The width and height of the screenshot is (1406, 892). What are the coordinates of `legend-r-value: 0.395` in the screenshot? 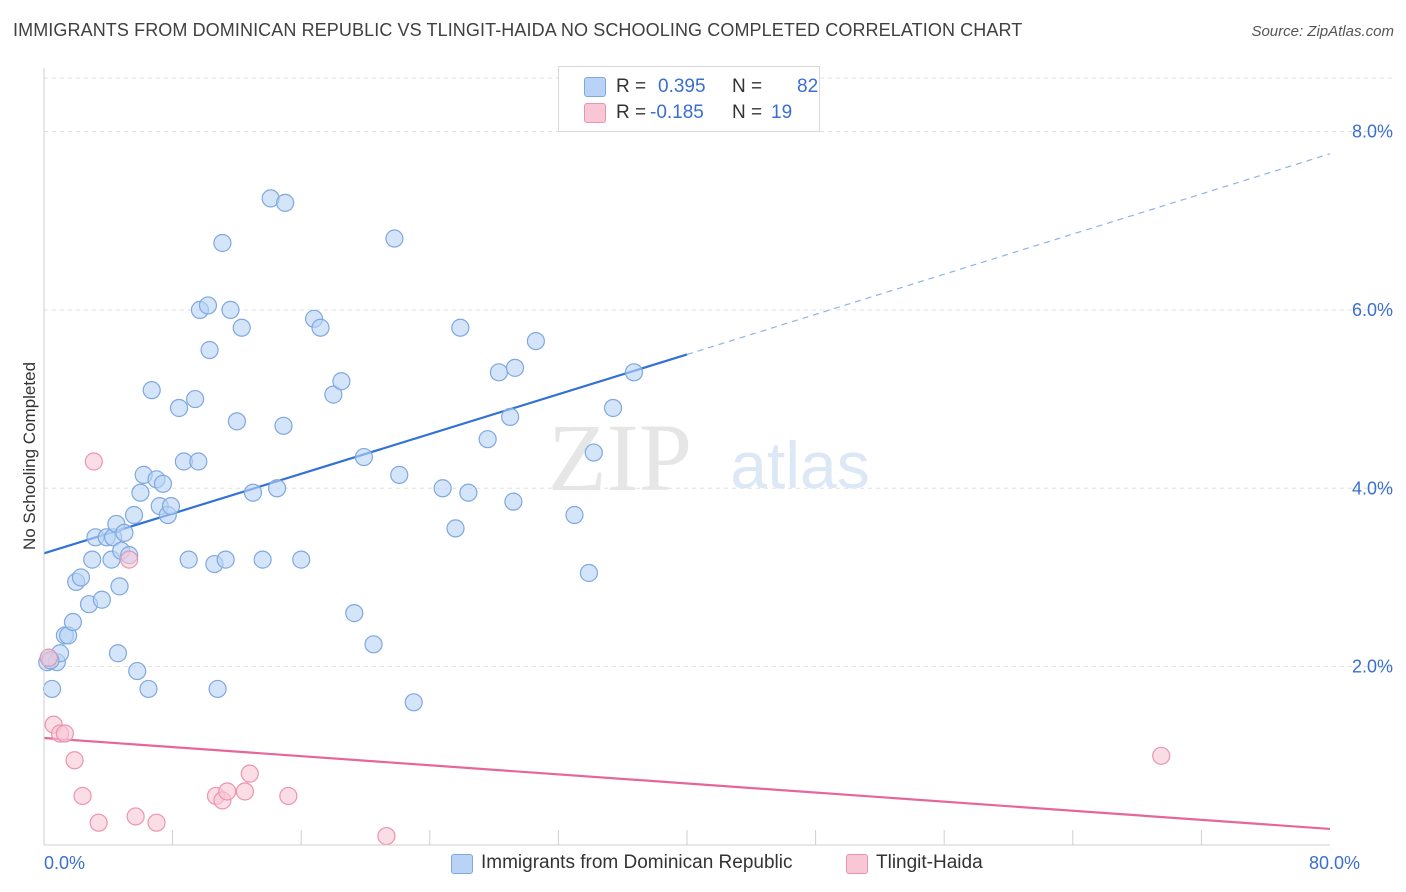 It's located at (682, 86).